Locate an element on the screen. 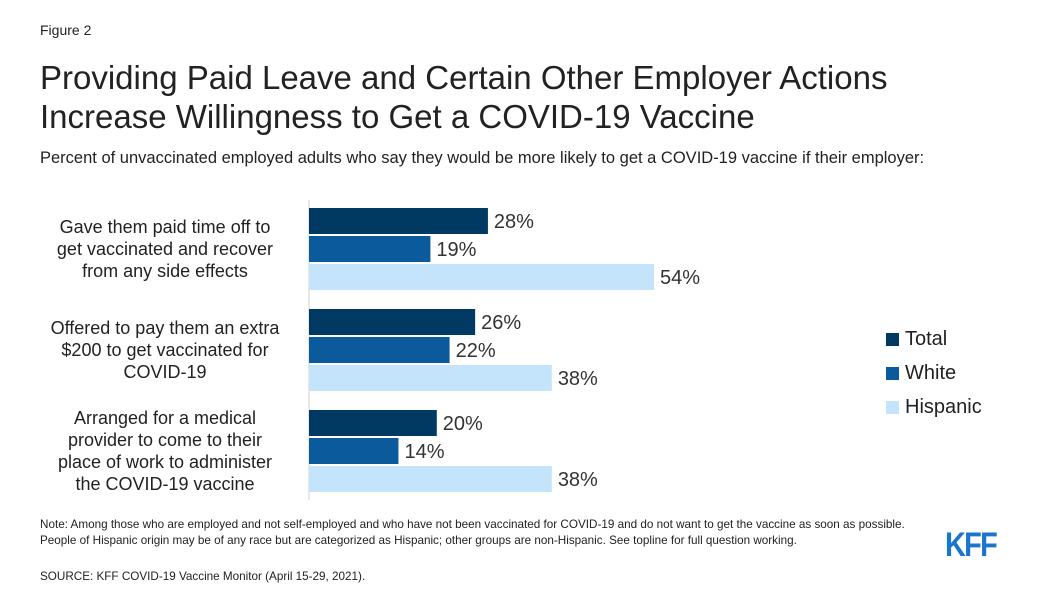  data-label: 20% is located at coordinates (463, 424).